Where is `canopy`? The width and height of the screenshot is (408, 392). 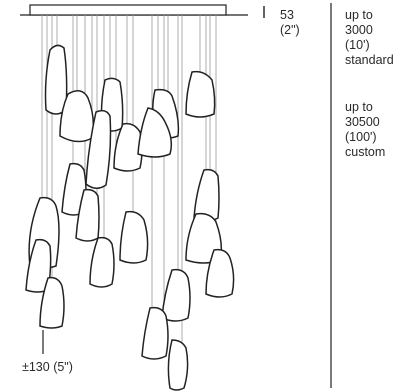 canopy is located at coordinates (134, 10).